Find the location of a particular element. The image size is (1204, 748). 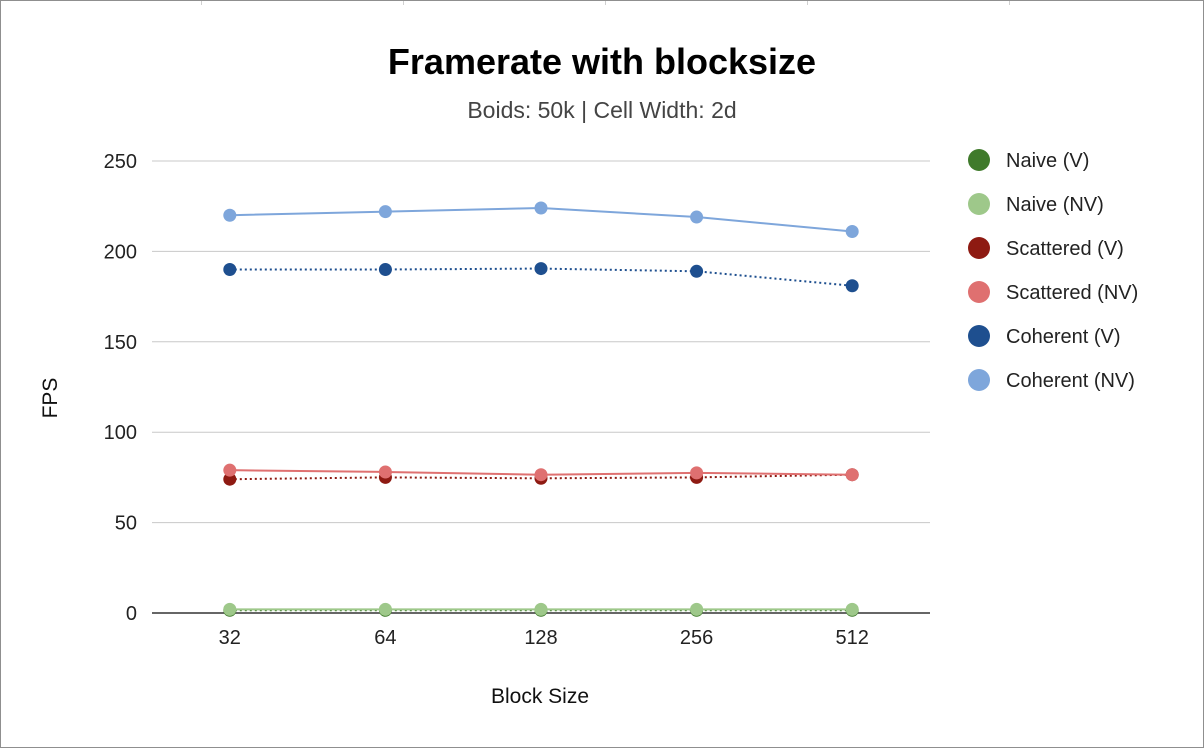

legend-label: Naive (V) is located at coordinates (1047, 161).